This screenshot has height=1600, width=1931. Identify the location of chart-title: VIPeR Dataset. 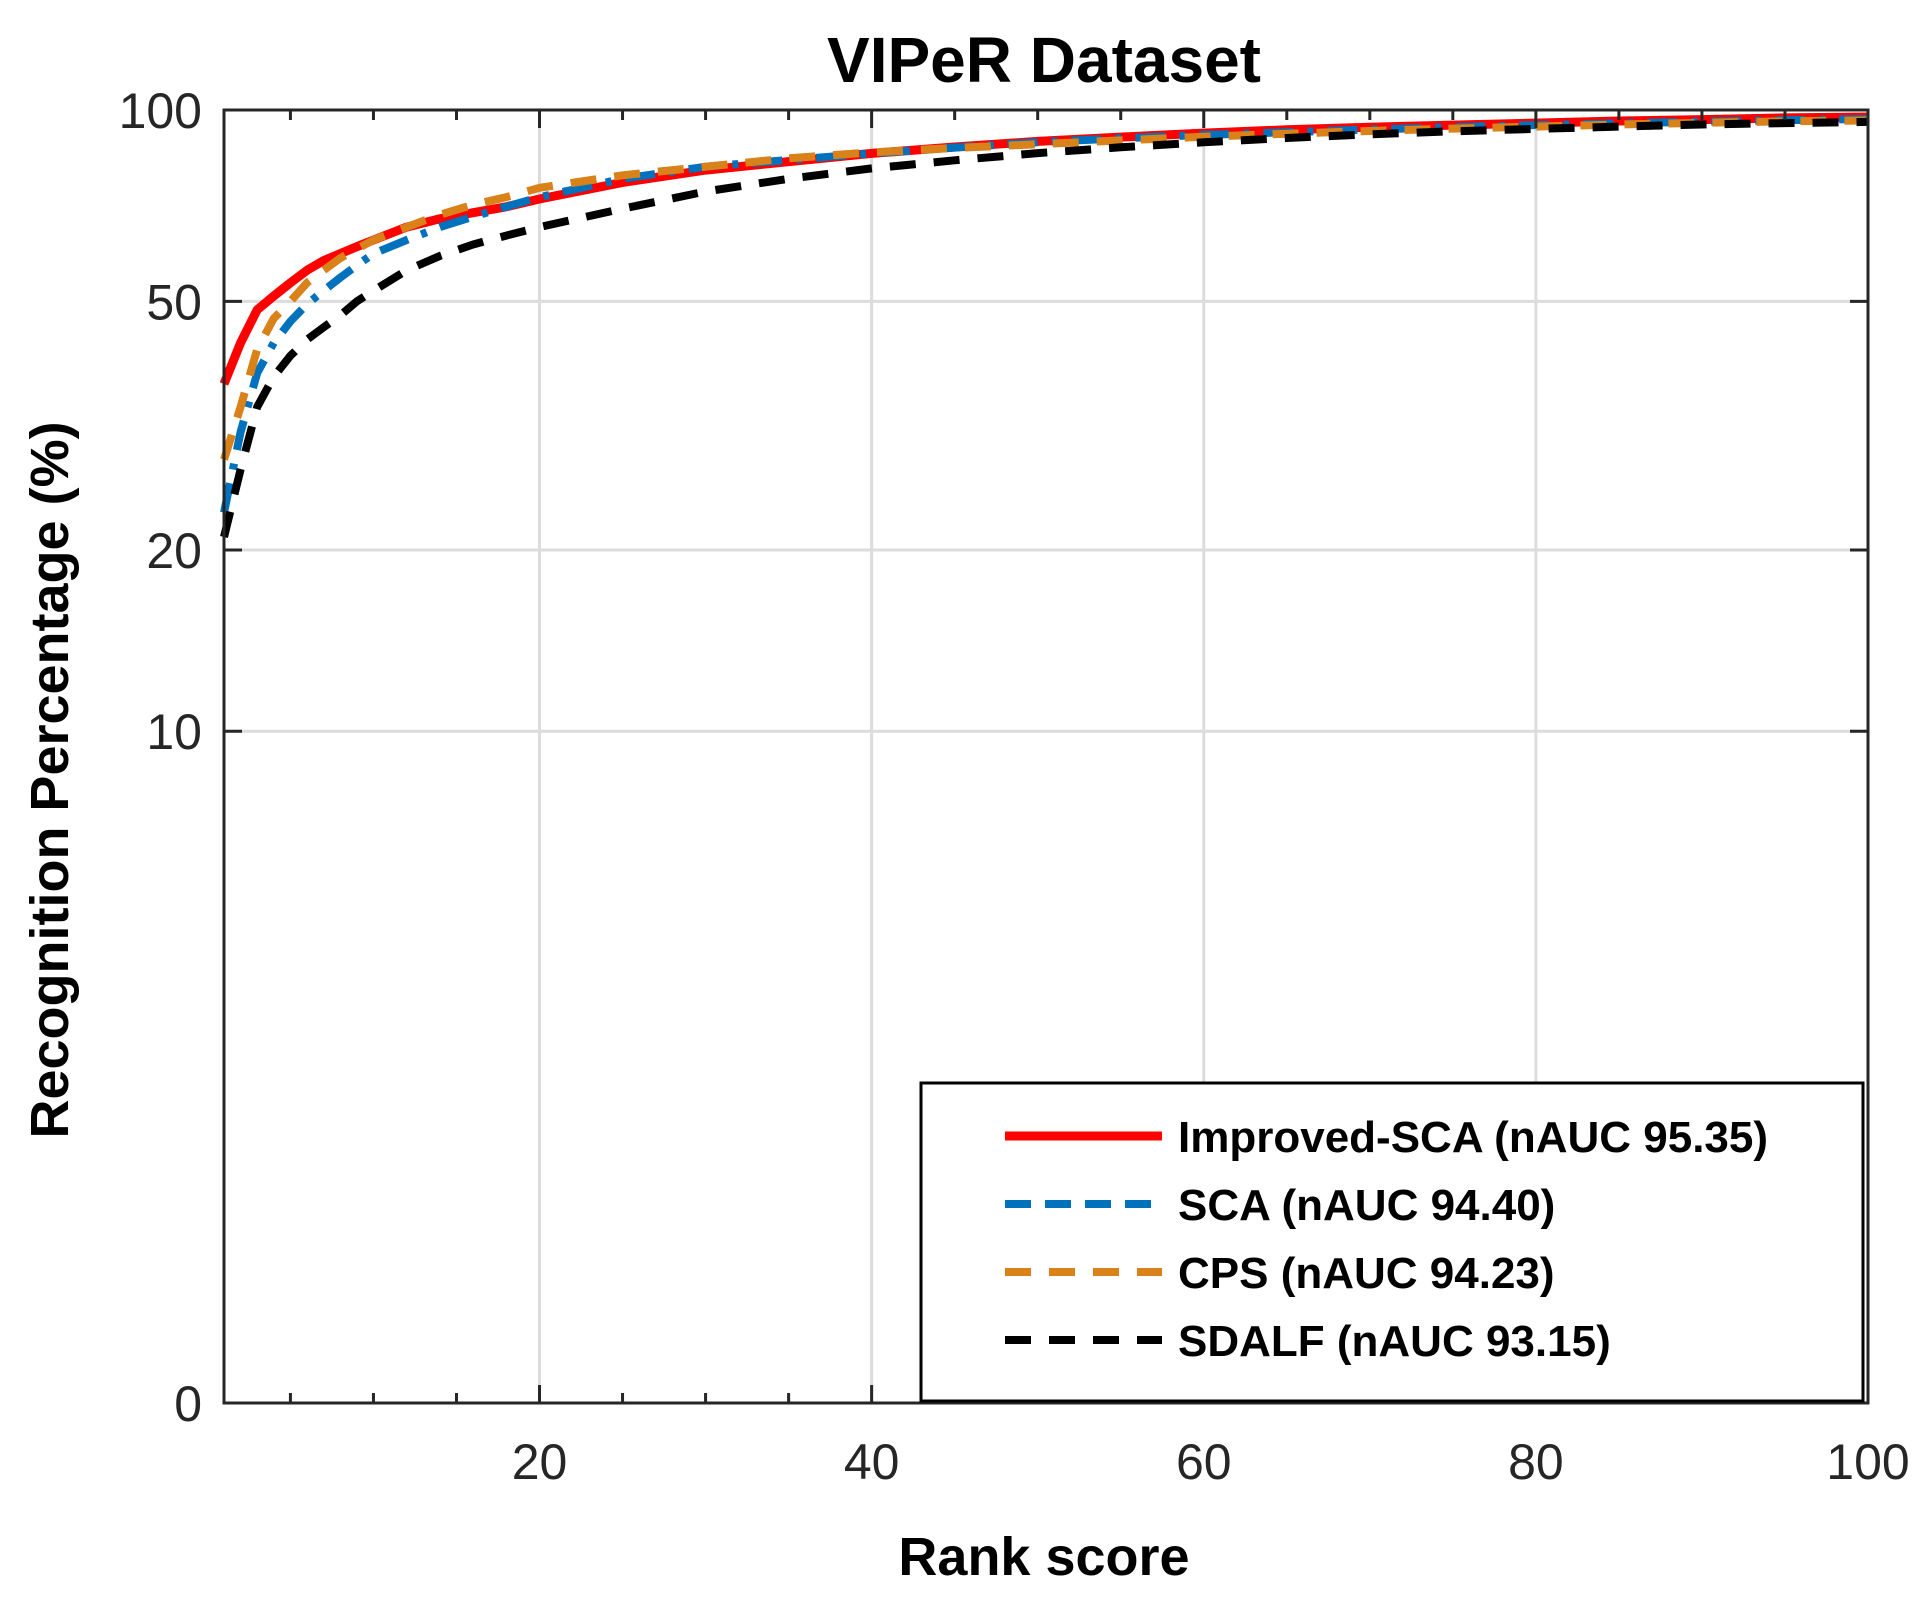
(1044, 60).